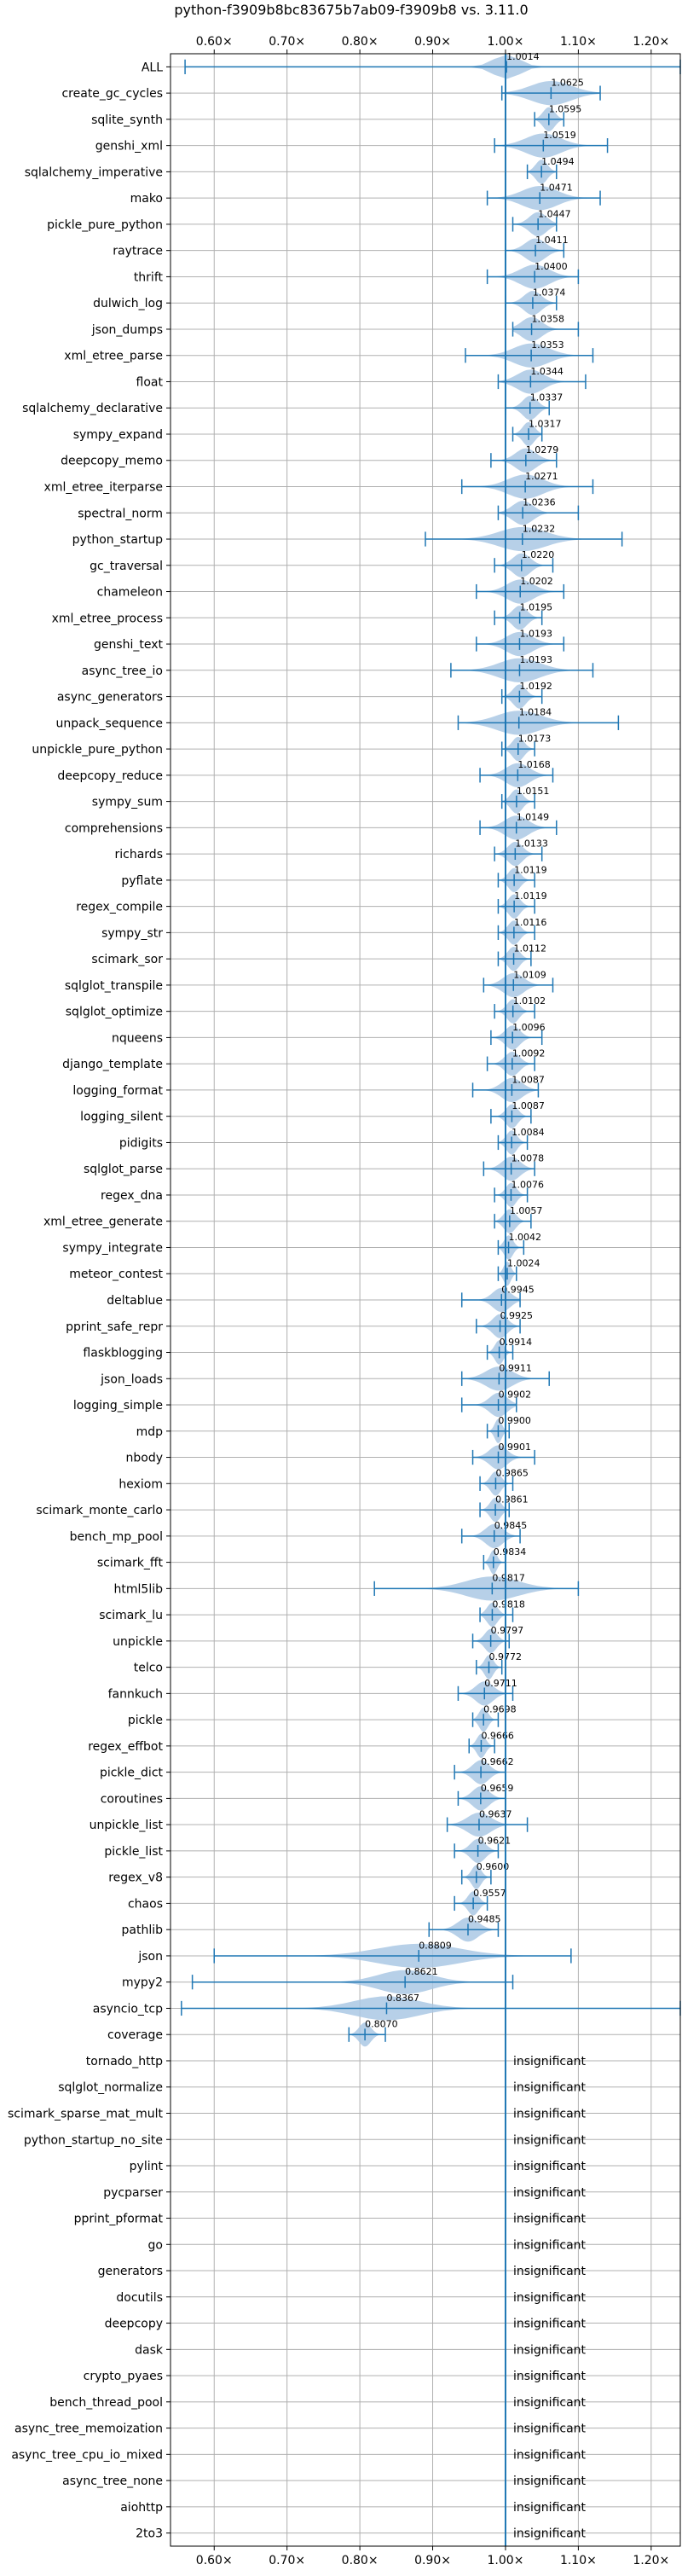  I want to click on x-tick-label-bottom: 0.80×, so click(360, 2560).